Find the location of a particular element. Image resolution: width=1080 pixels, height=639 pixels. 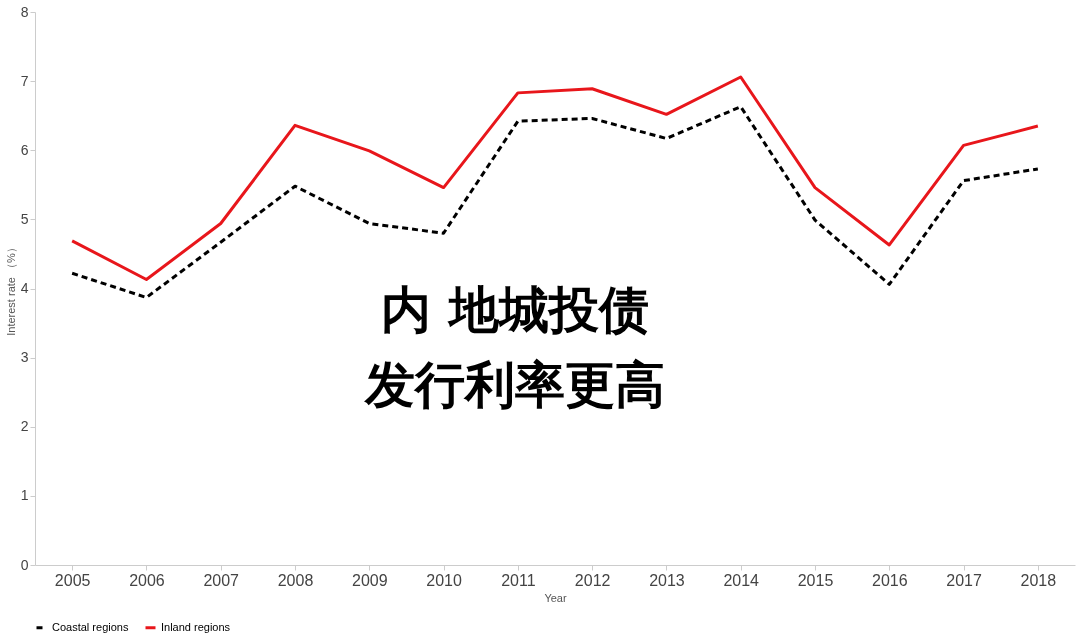

y-tick-label: 4 is located at coordinates (24, 288).